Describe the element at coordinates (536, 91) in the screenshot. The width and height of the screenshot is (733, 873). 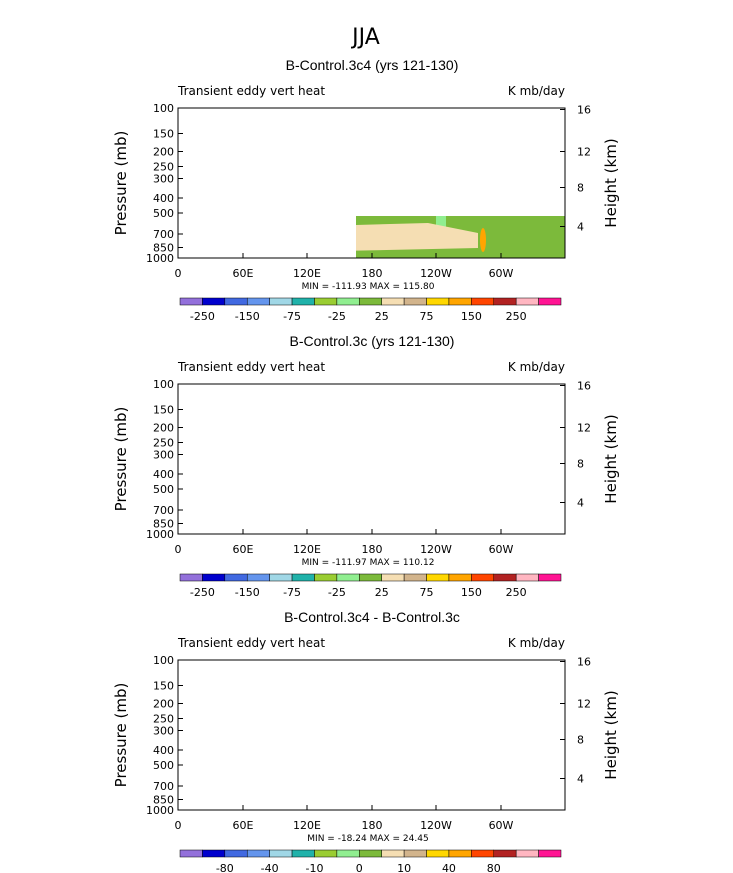
I see `units-label: K mb/day` at that location.